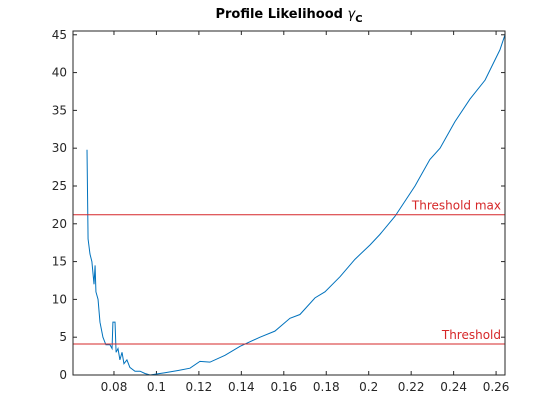 The image size is (560, 420). I want to click on y-tick-label: 30, so click(59, 148).